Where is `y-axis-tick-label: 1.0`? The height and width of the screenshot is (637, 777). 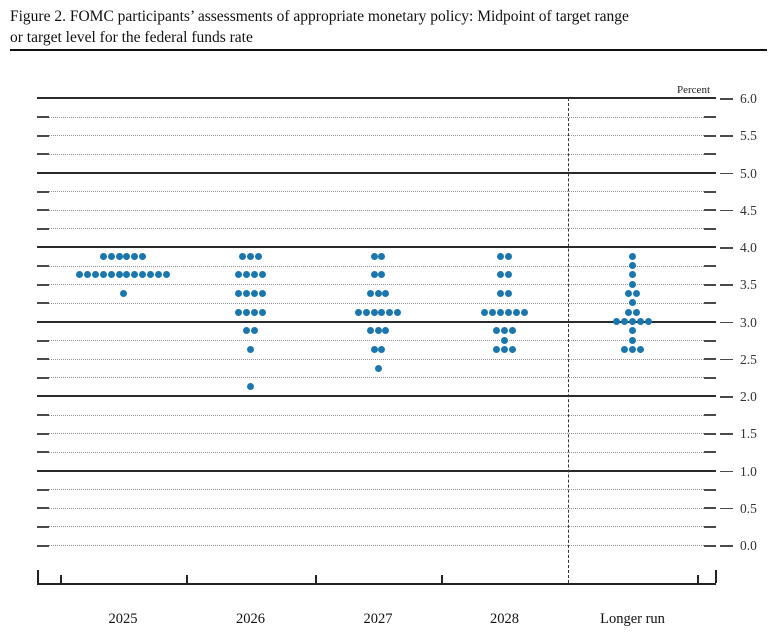
y-axis-tick-label: 1.0 is located at coordinates (748, 471).